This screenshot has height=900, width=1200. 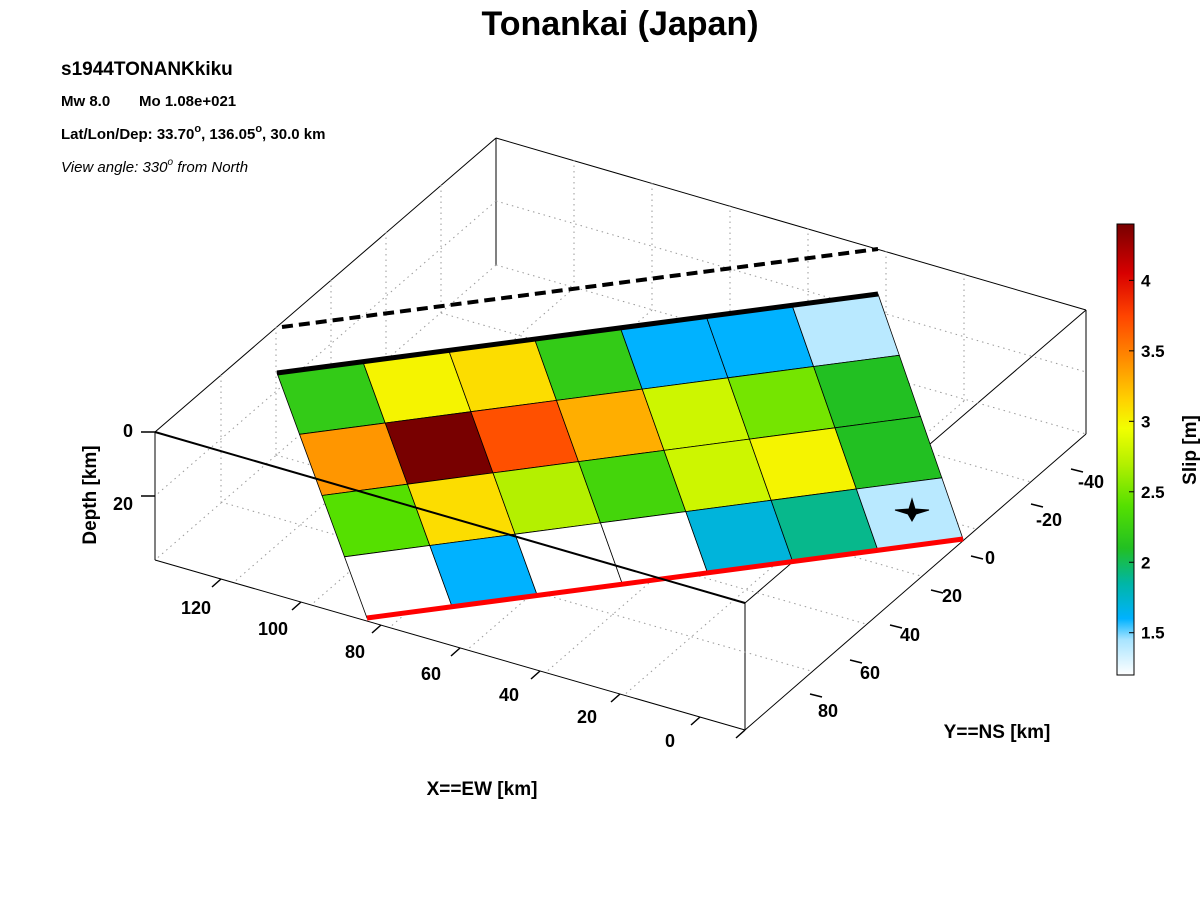 I want to click on y-tick-label: -40, so click(x=1091, y=482).